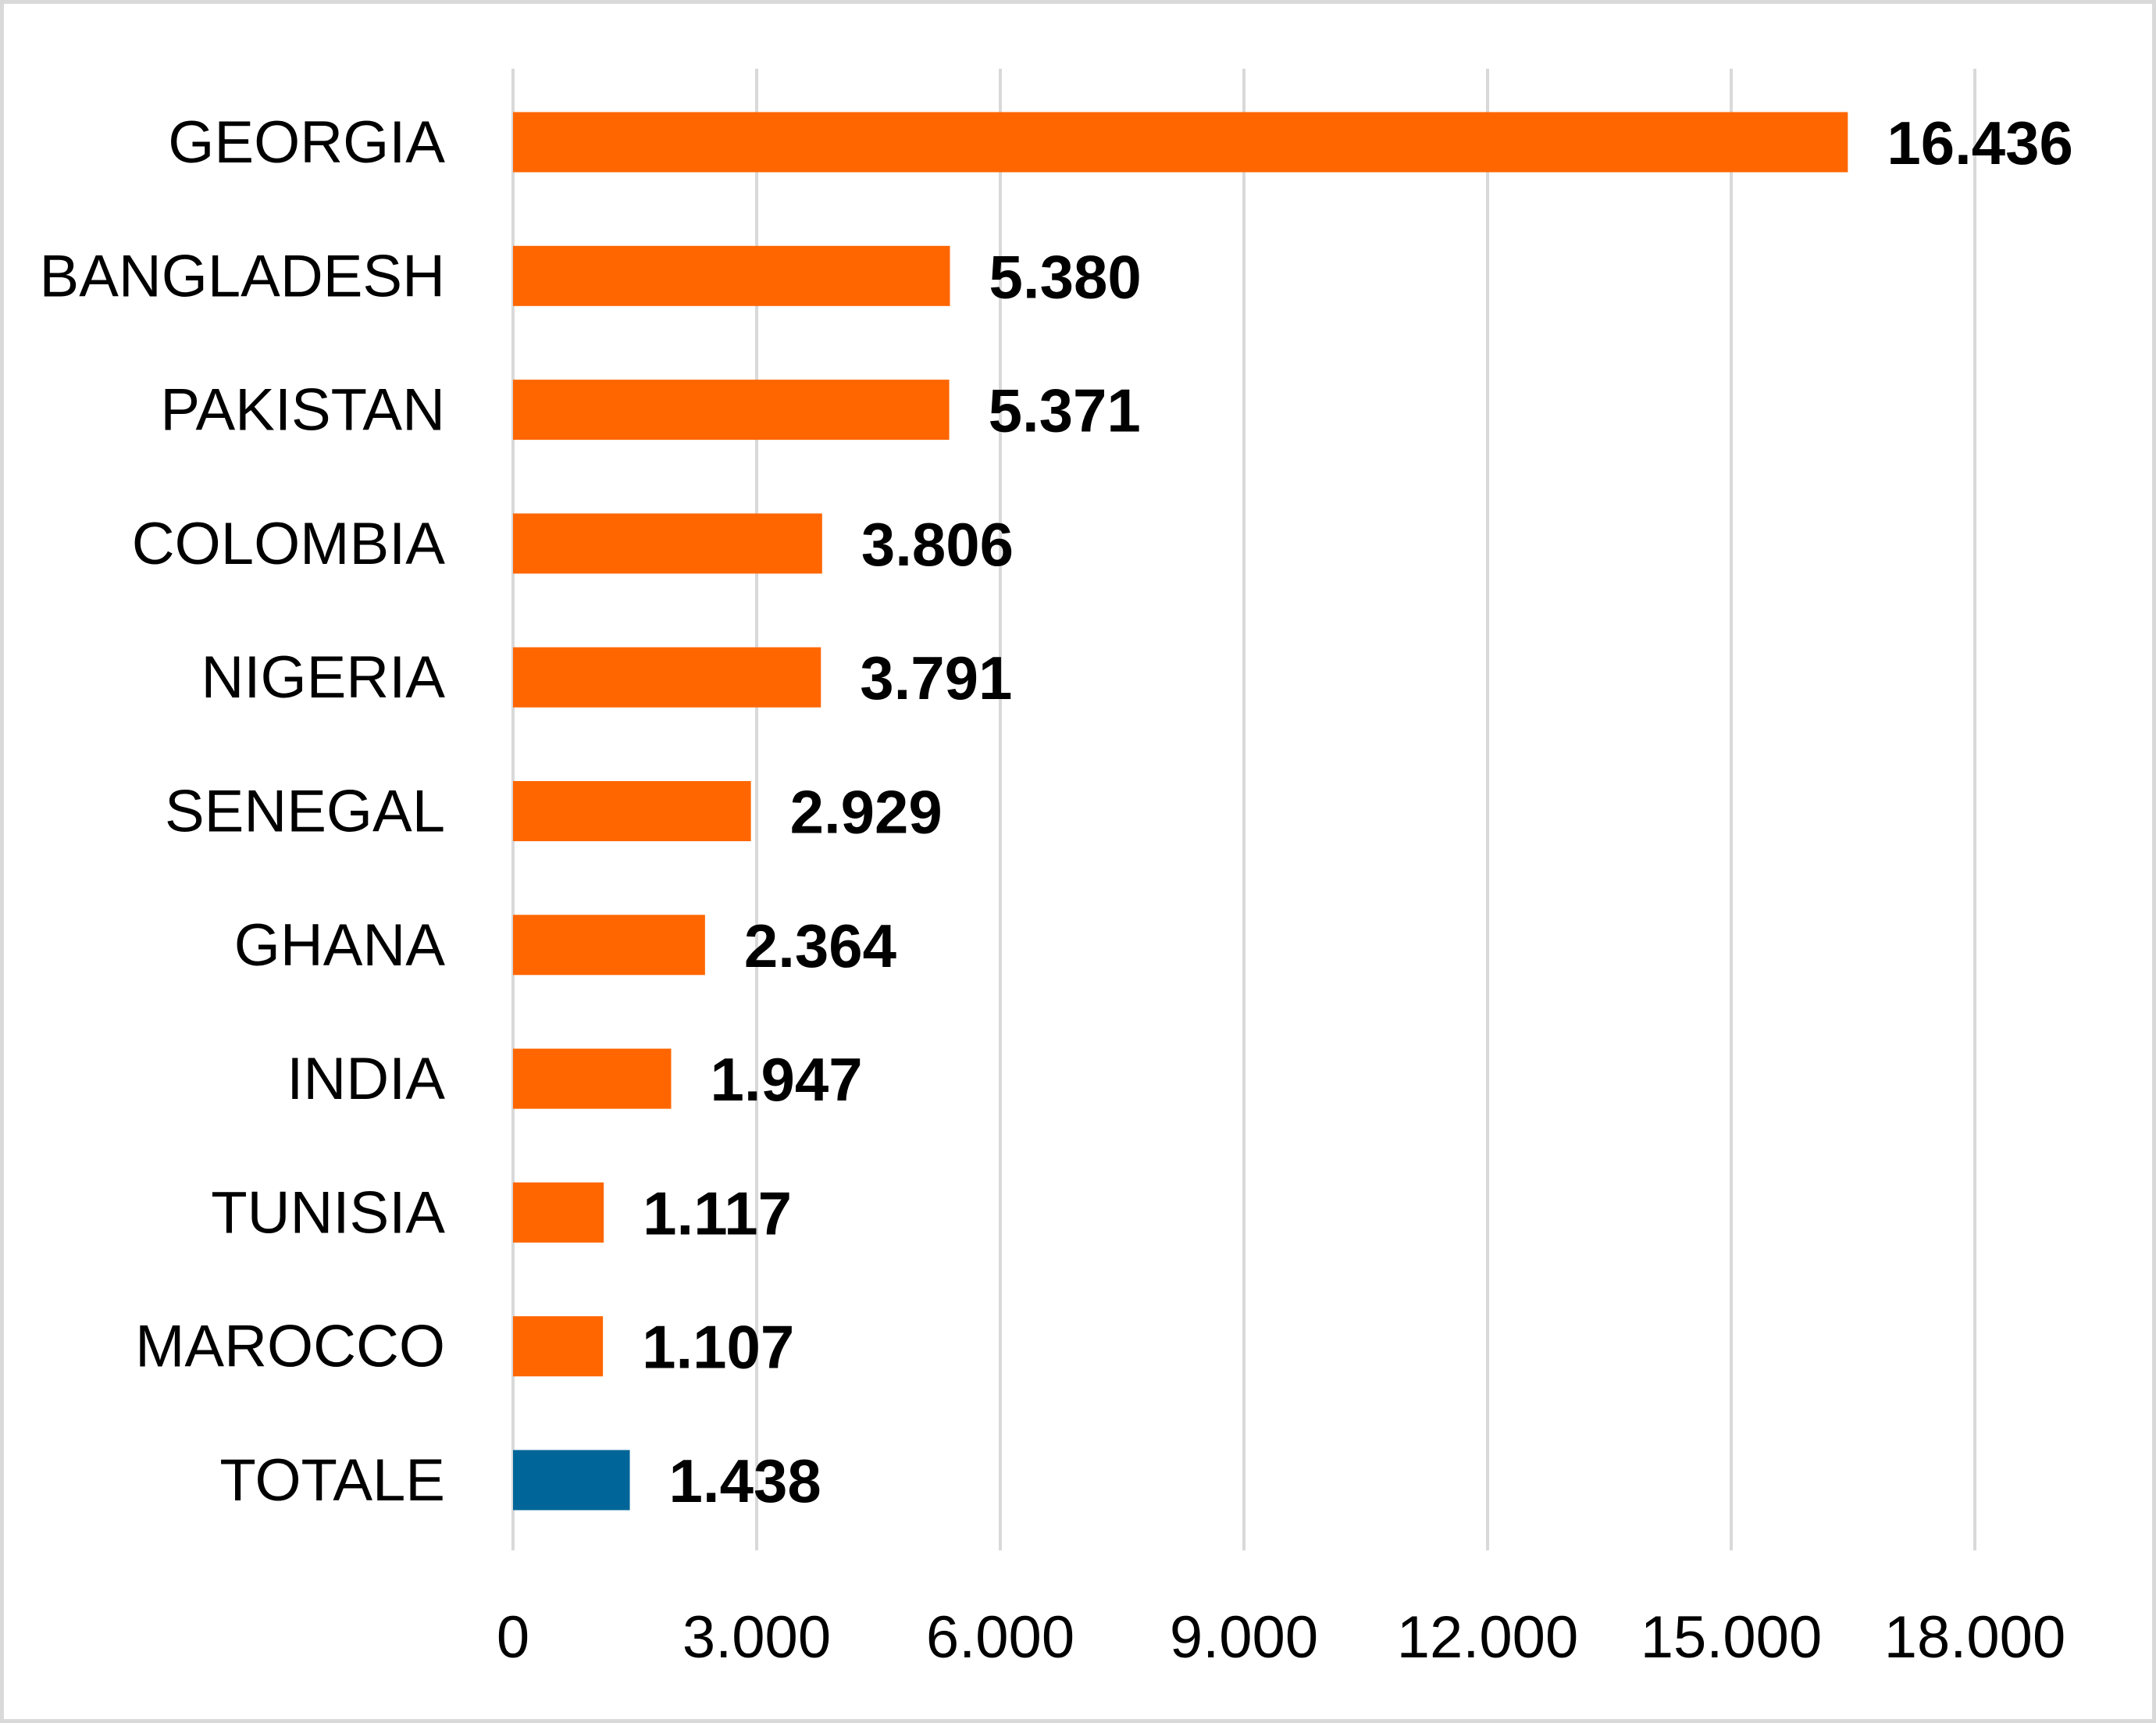 The image size is (2156, 1723). Describe the element at coordinates (305, 812) in the screenshot. I see `category-label: SENEGAL` at that location.